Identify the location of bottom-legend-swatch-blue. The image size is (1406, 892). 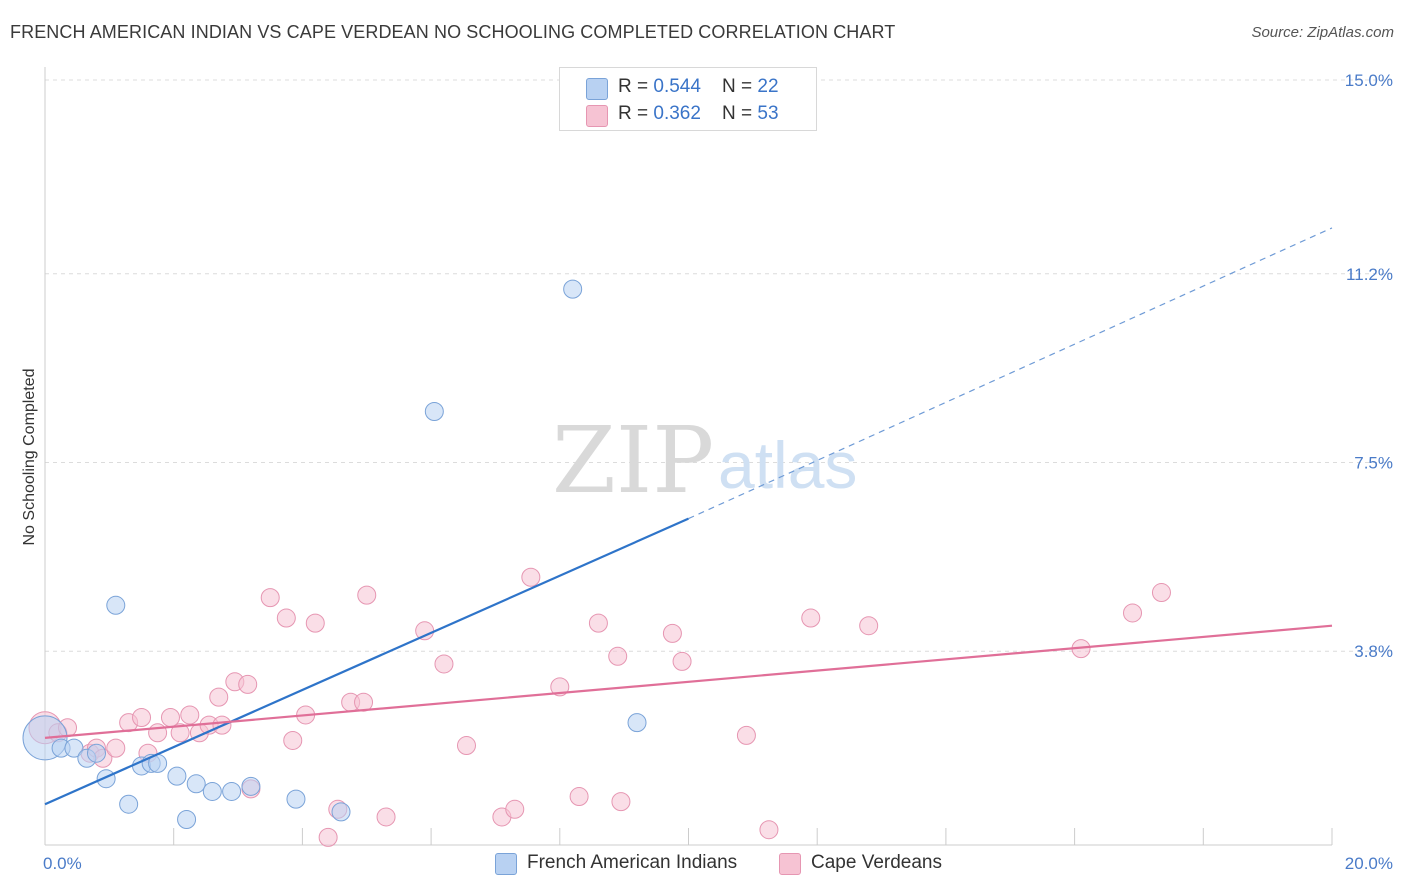
(506, 864).